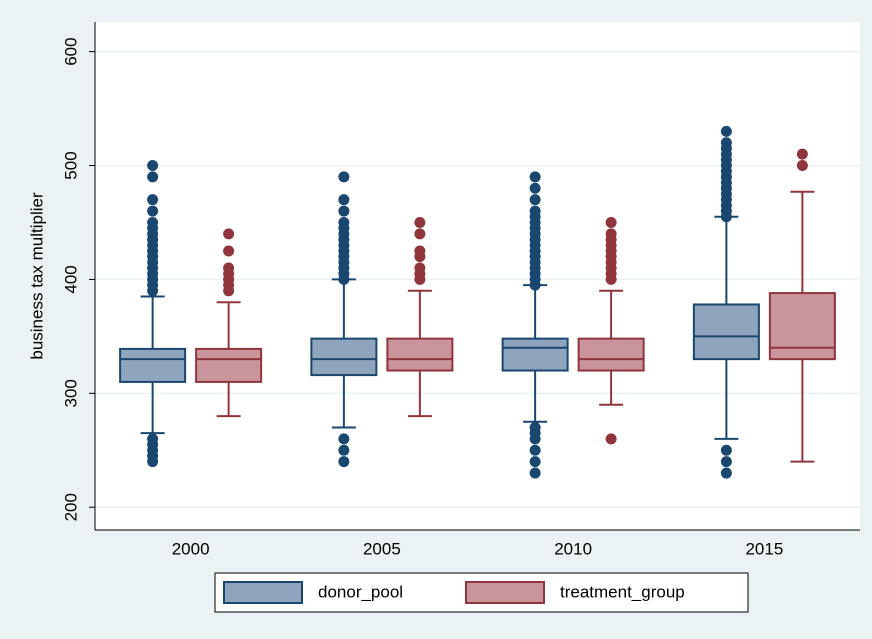 The image size is (872, 639). I want to click on x-tick-label: 2000, so click(191, 548).